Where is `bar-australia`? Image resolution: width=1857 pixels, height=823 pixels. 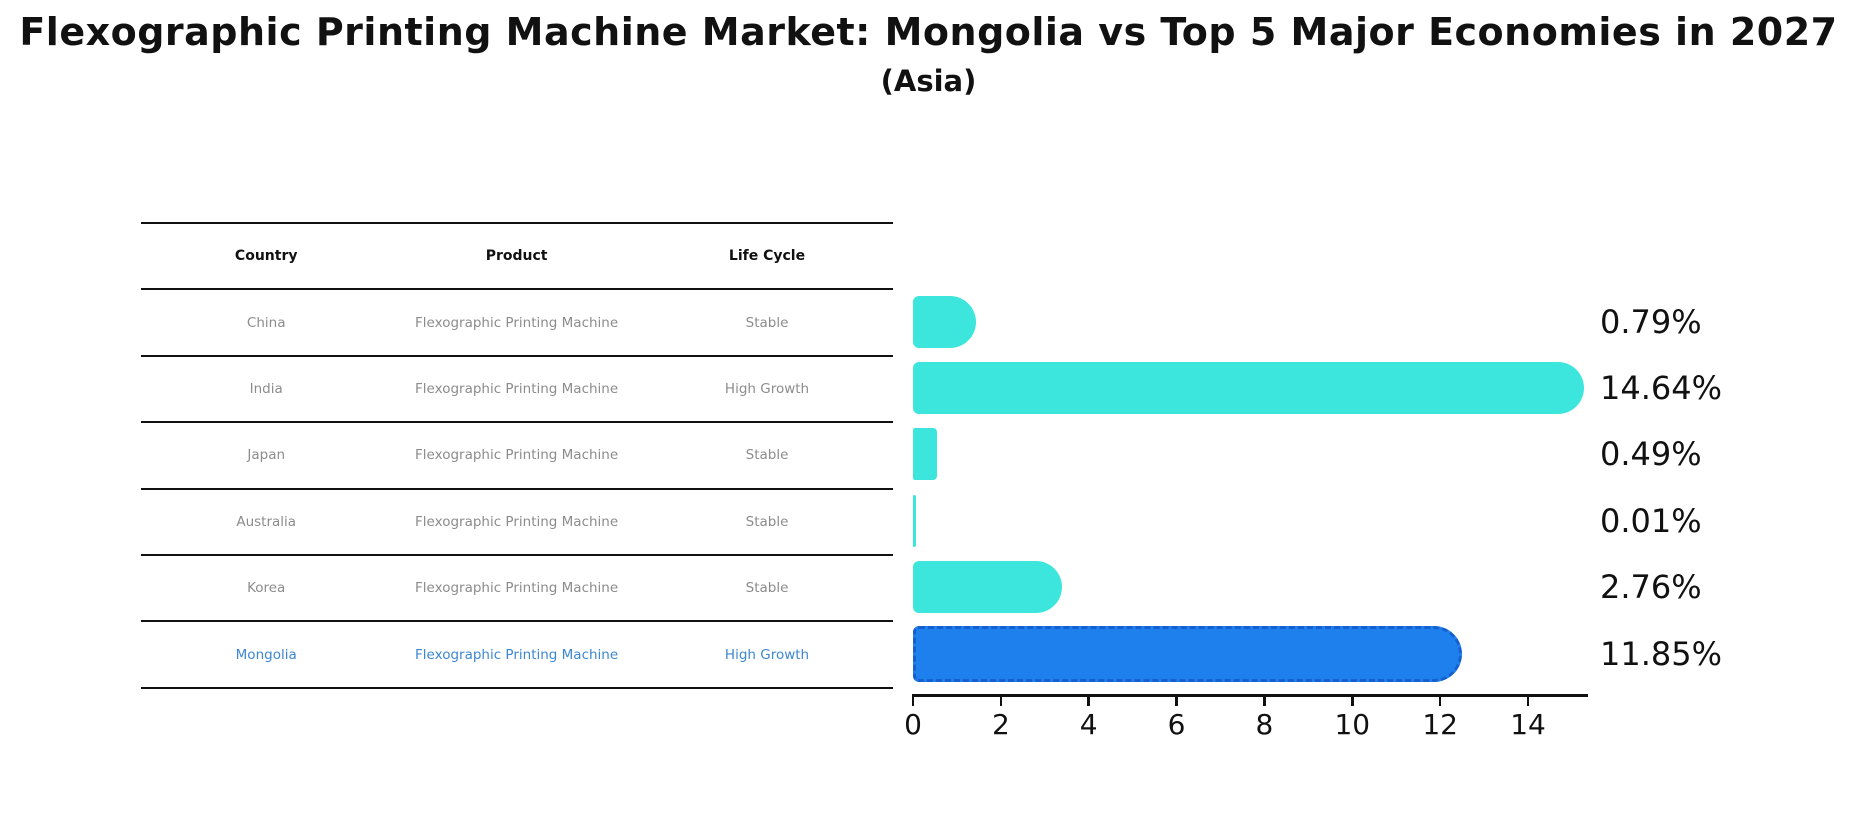 bar-australia is located at coordinates (914, 520).